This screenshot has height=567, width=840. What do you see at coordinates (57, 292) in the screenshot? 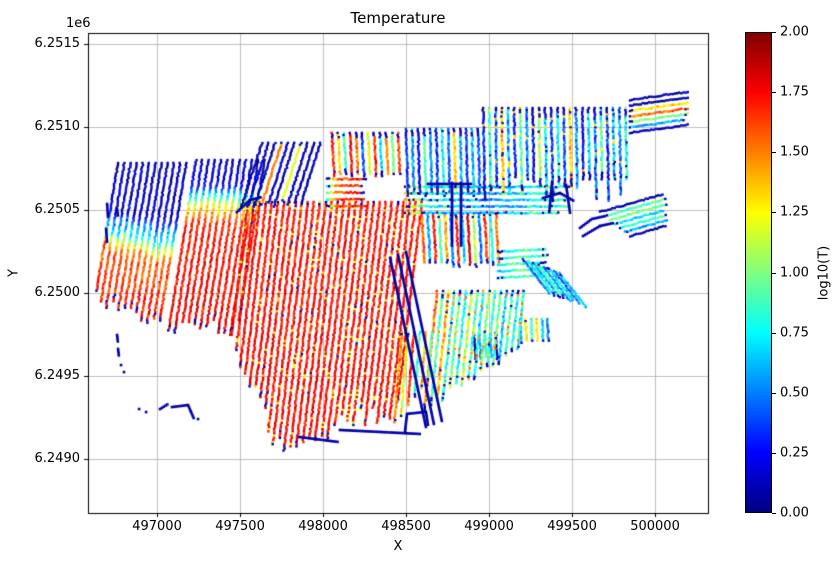
I see `y-tick-label: 6.2500` at bounding box center [57, 292].